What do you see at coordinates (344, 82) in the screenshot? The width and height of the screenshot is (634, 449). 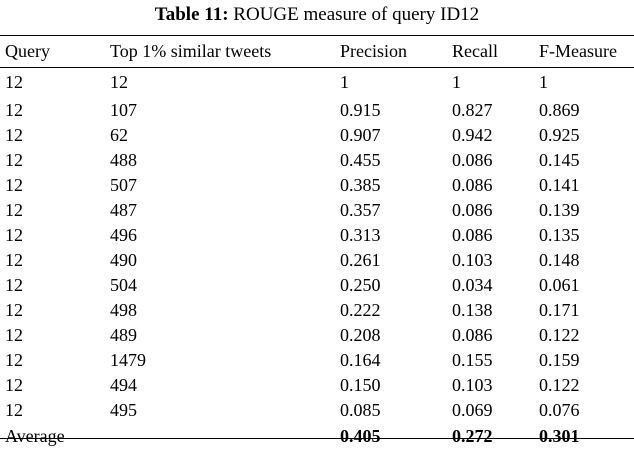 I see `cell-precision: 1` at bounding box center [344, 82].